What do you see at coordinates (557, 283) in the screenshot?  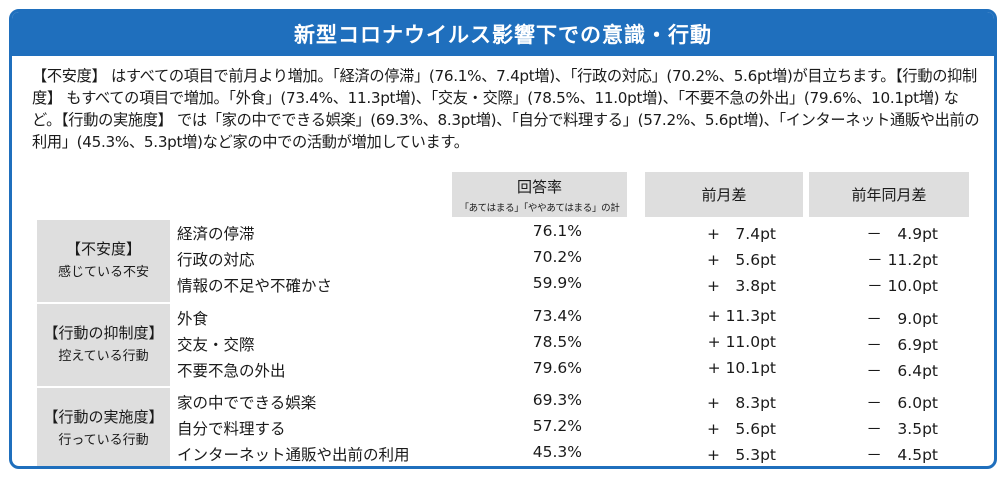 I see `row-rate: 59.9%` at bounding box center [557, 283].